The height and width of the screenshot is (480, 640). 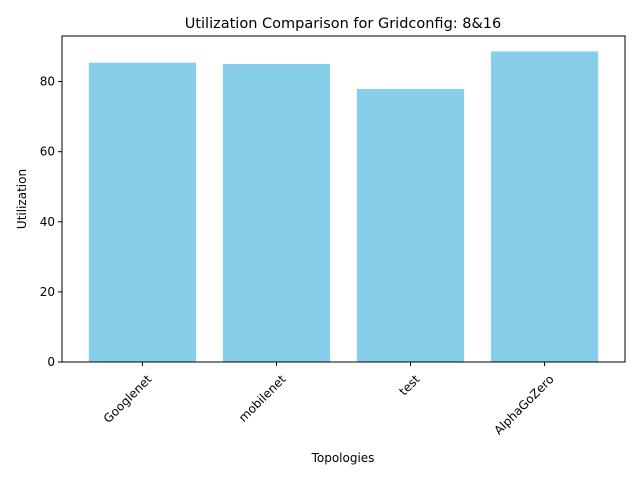 I want to click on bar-test, so click(x=410, y=225).